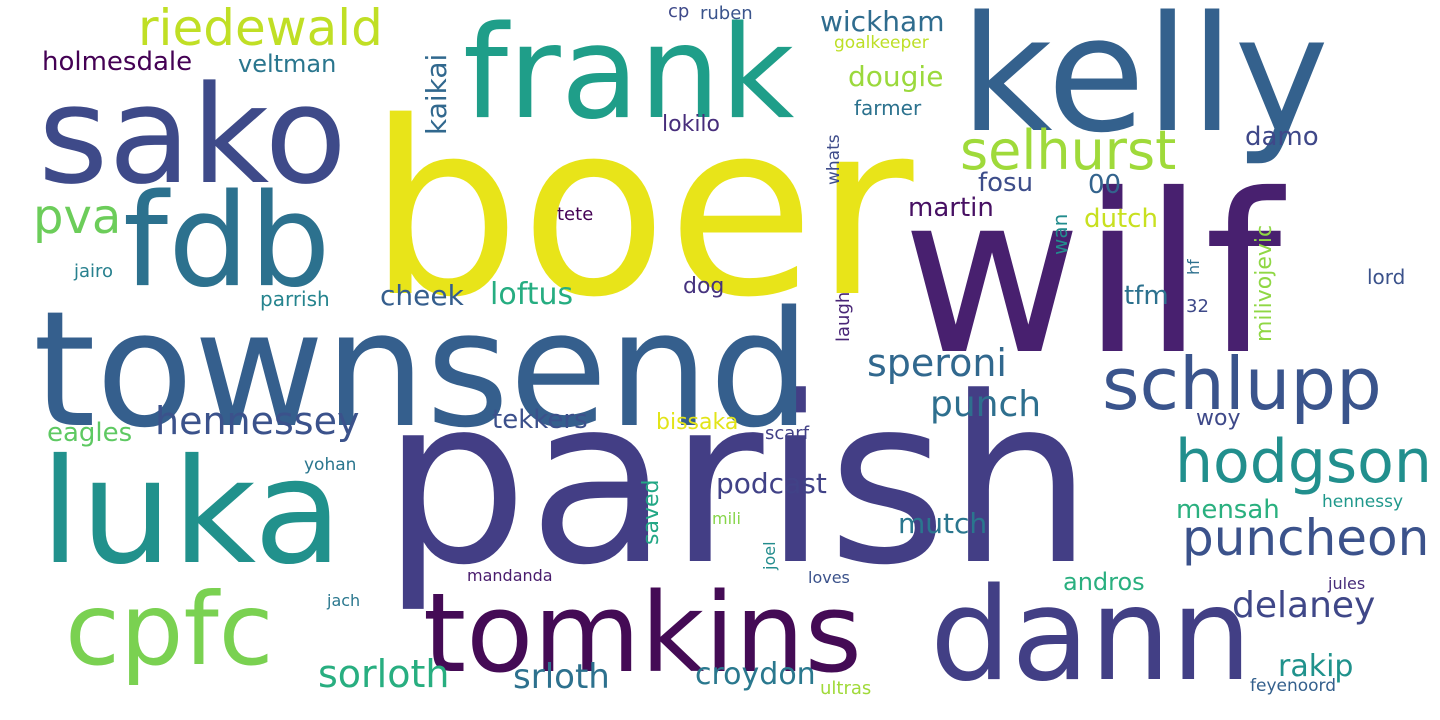 The width and height of the screenshot is (1440, 720). I want to click on word-schlupp: schlupp, so click(1242, 384).